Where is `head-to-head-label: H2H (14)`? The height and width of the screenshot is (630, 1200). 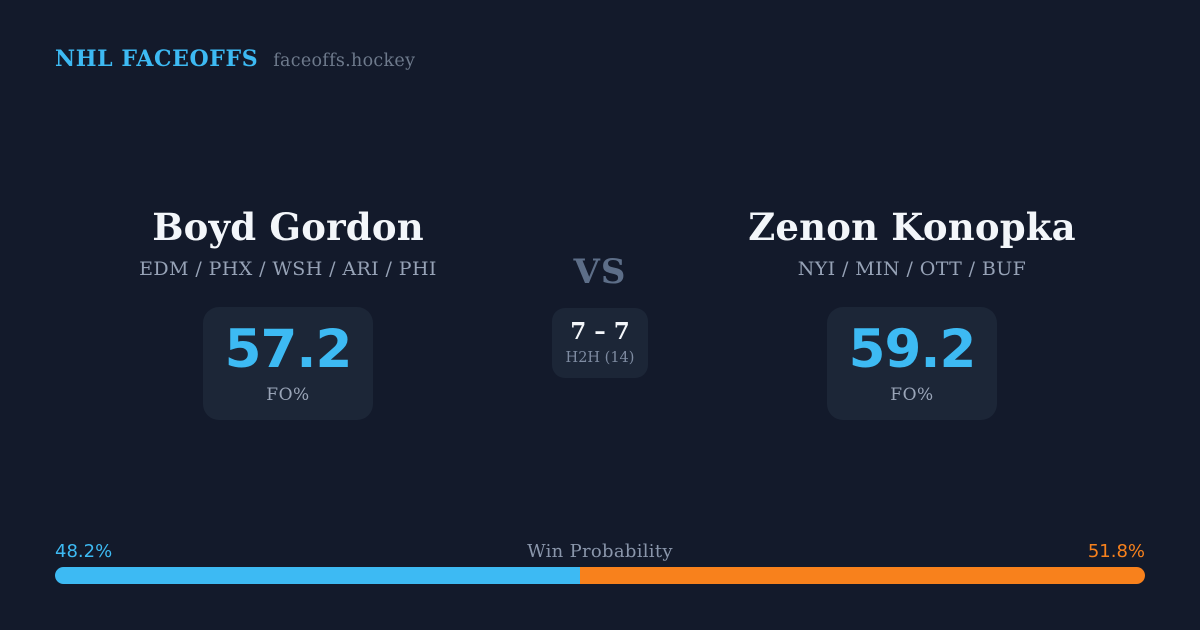 head-to-head-label: H2H (14) is located at coordinates (600, 358).